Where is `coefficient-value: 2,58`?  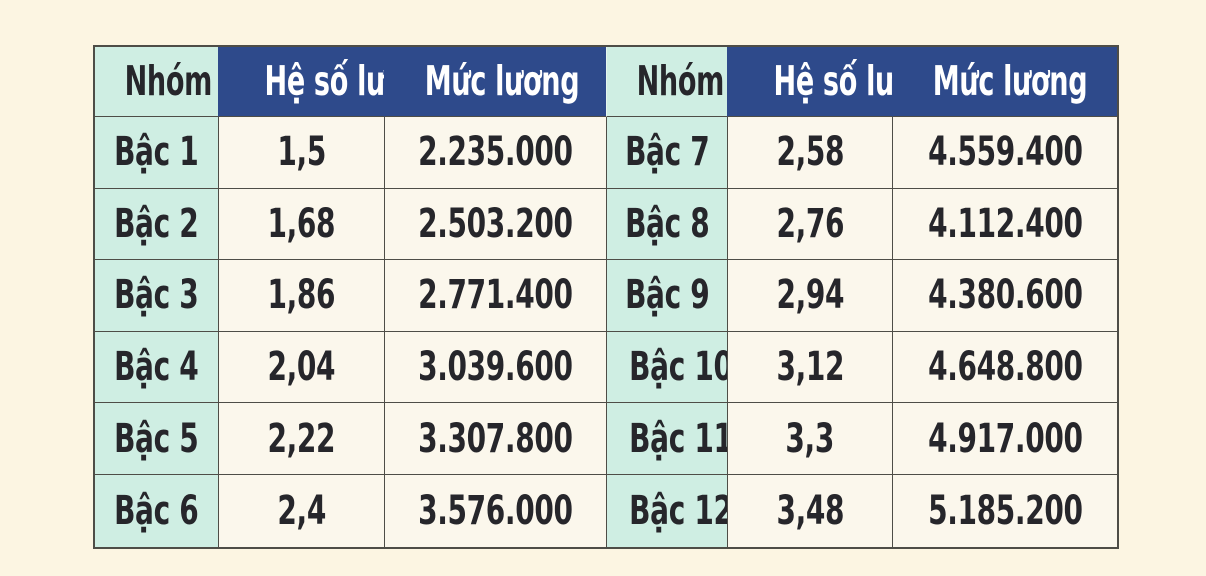
coefficient-value: 2,58 is located at coordinates (810, 152).